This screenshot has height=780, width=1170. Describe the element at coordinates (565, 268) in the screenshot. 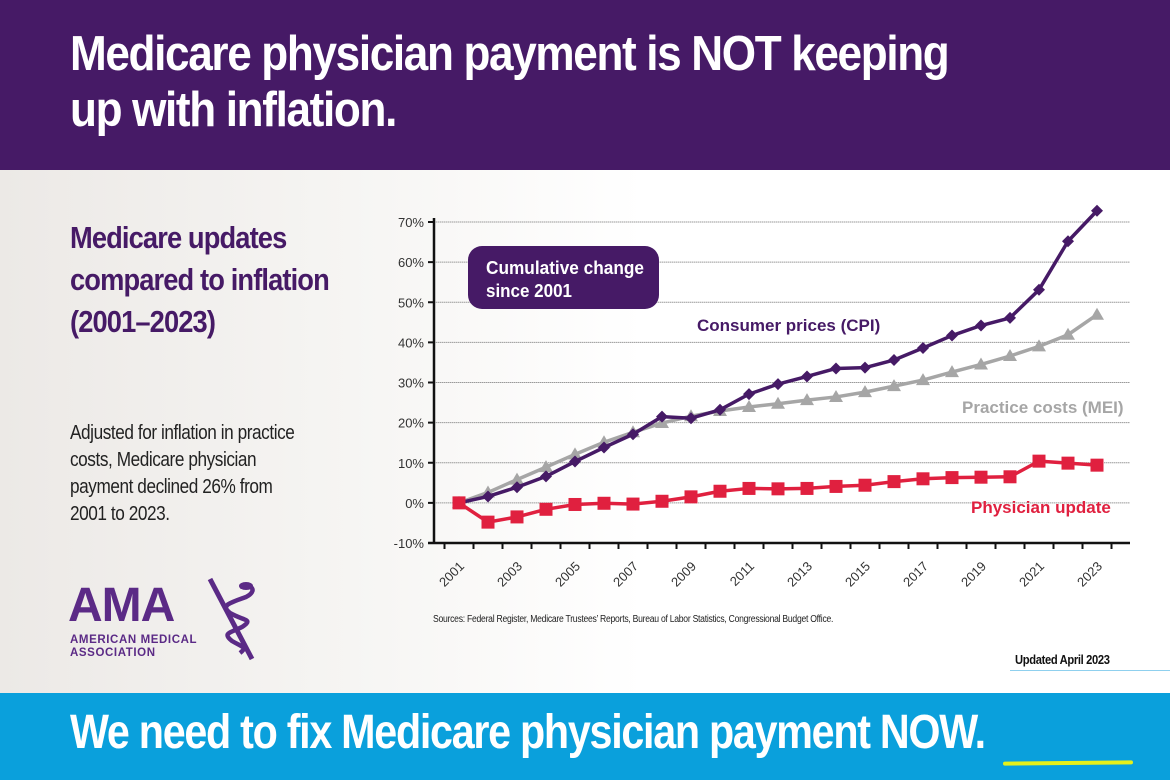

I see `annotation-text-line1: Cumulative change` at that location.